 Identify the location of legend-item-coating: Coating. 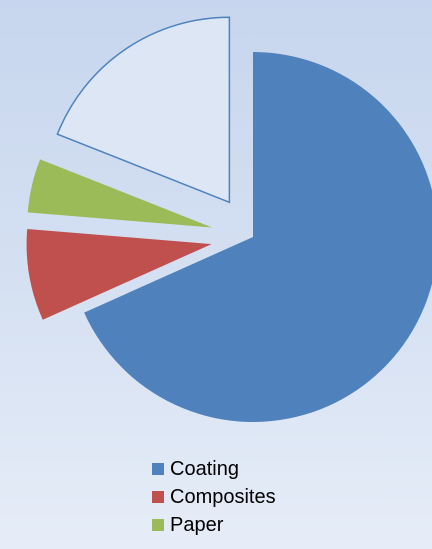
(214, 469).